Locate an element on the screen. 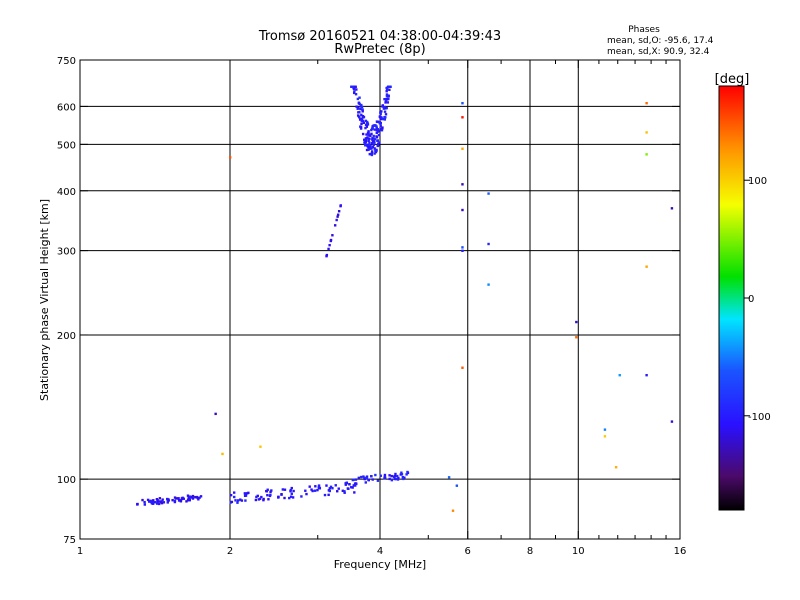 This screenshot has height=600, width=800. phases-stats-title: Phases is located at coordinates (644, 30).